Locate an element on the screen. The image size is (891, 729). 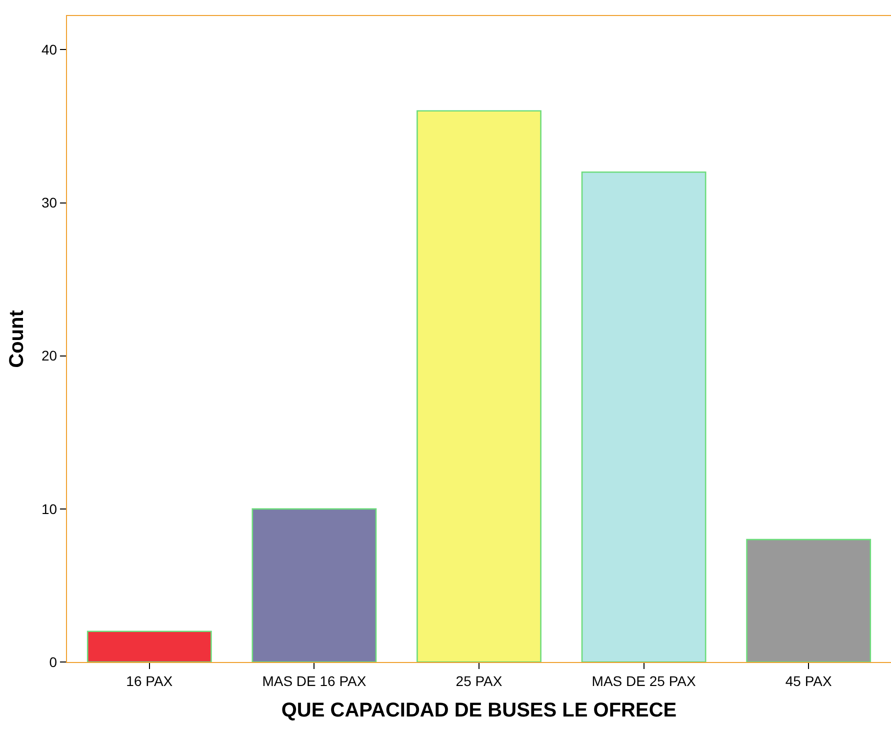
x-tick-label: 45 PAX is located at coordinates (808, 680).